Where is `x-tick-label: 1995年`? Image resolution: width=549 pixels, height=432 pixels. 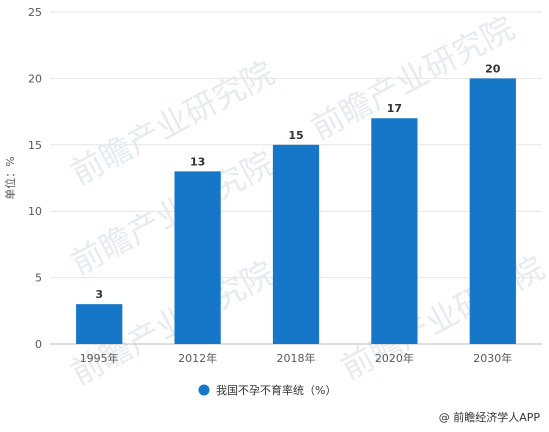 x-tick-label: 1995年 is located at coordinates (99, 358).